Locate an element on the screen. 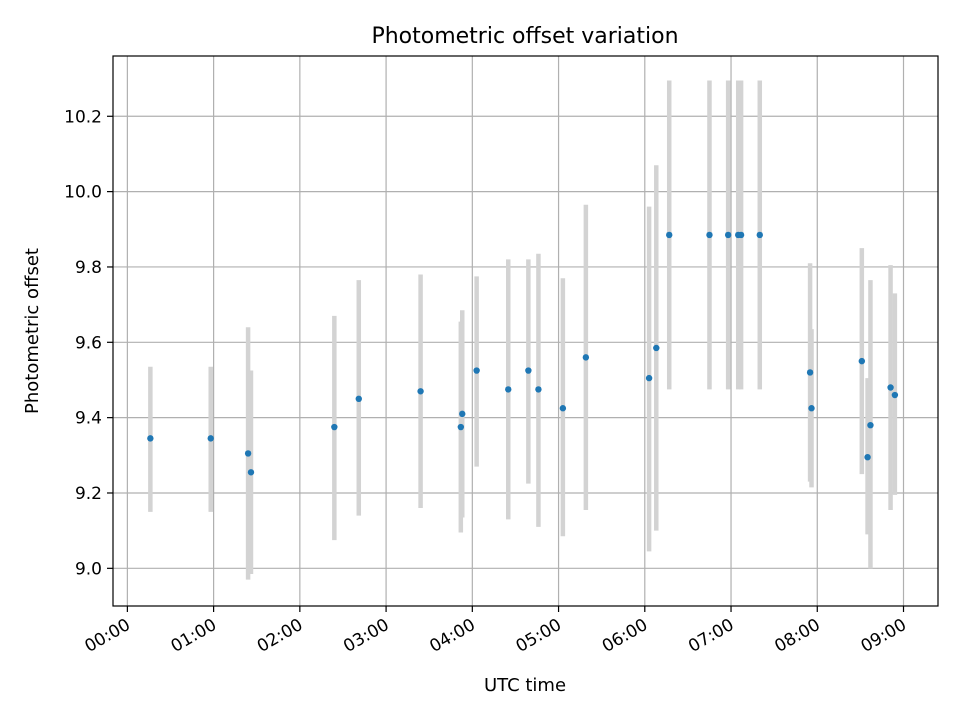 Image resolution: width=960 pixels, height=720 pixels. y-tick-label: 9.8 is located at coordinates (88, 268).